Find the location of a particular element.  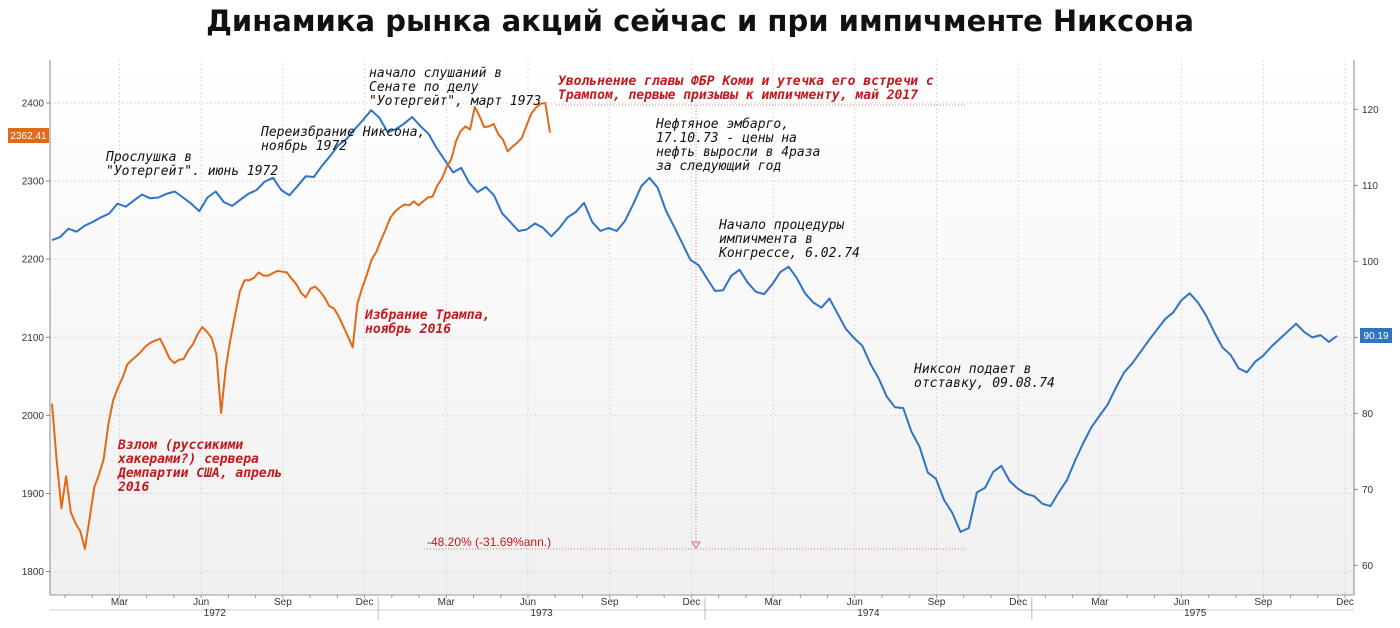

left-axis-tick-label: 2400 is located at coordinates (33, 103).